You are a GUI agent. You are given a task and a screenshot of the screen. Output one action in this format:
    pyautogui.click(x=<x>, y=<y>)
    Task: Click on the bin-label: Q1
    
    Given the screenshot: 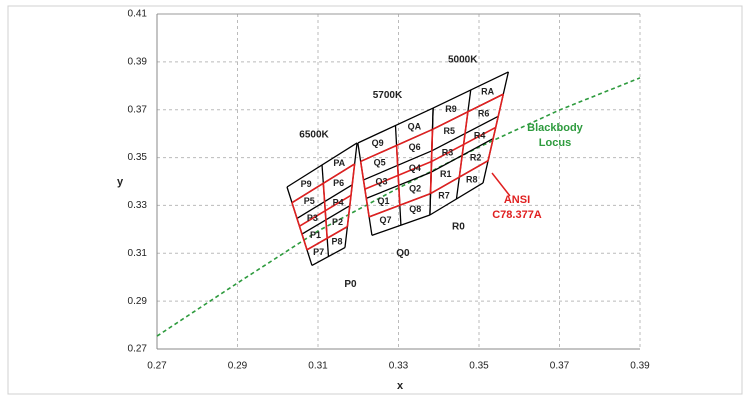 What is the action you would take?
    pyautogui.click(x=383, y=201)
    